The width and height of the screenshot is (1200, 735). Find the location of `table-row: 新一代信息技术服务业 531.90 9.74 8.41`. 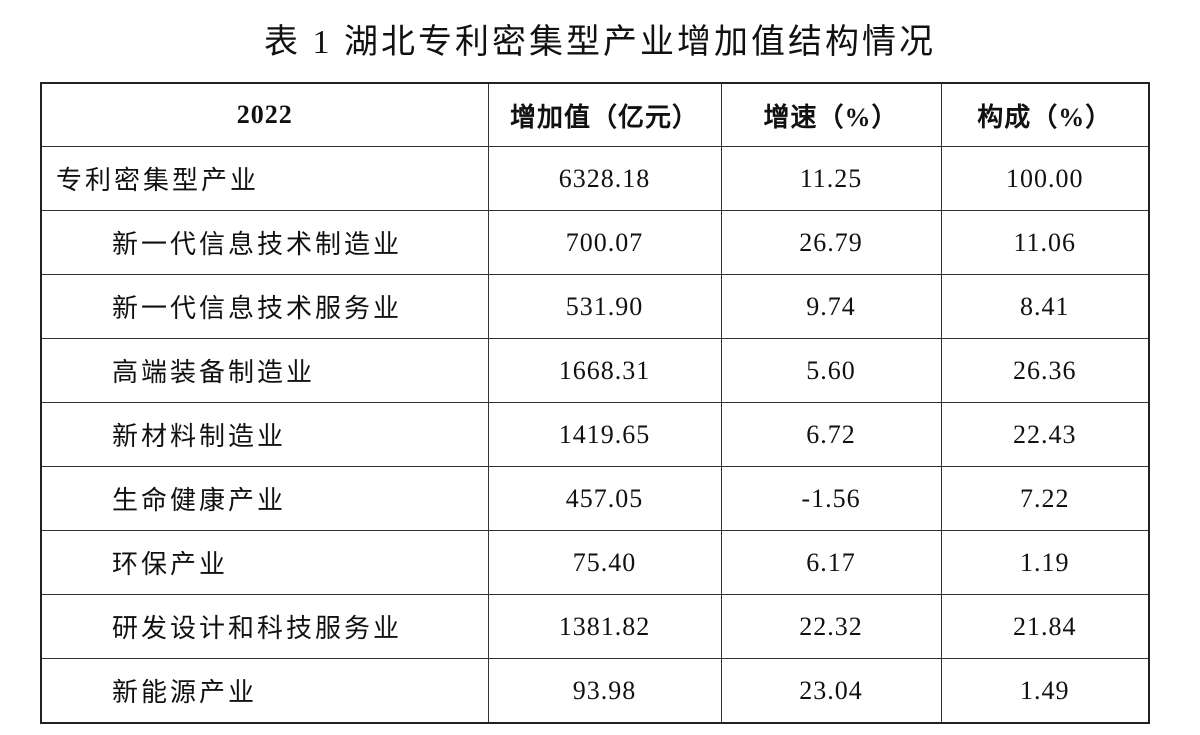

table-row: 新一代信息技术服务业 531.90 9.74 8.41 is located at coordinates (595, 306).